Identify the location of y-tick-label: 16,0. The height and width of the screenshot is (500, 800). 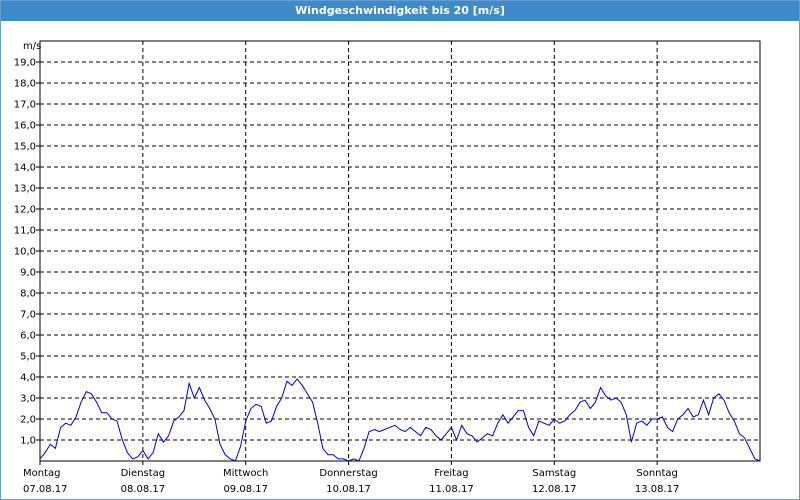
(25, 126).